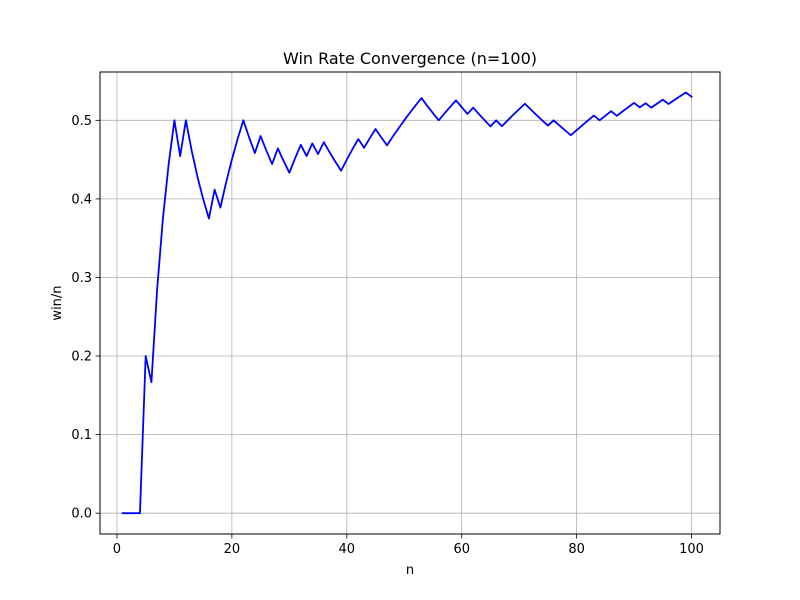 The width and height of the screenshot is (800, 600). What do you see at coordinates (461, 549) in the screenshot?
I see `x-tick-label: 60` at bounding box center [461, 549].